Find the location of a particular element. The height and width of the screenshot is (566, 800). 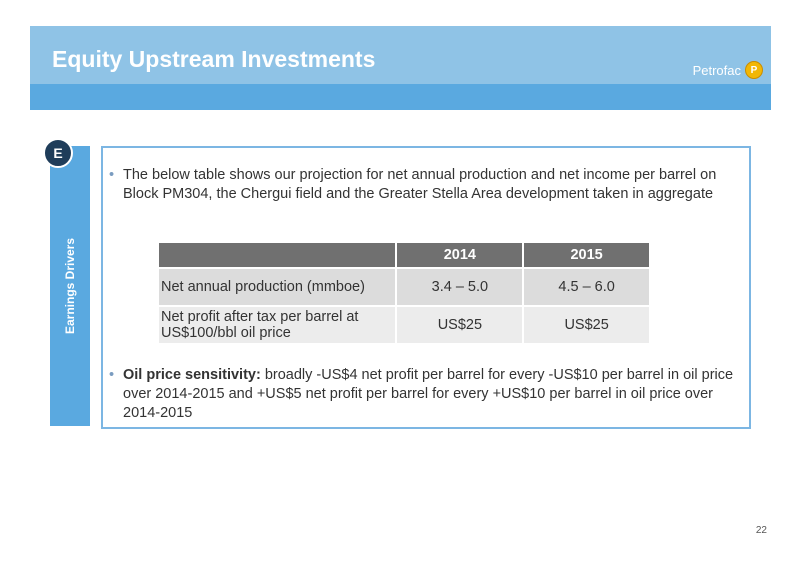

table-header-cell: 2014 is located at coordinates (460, 255).